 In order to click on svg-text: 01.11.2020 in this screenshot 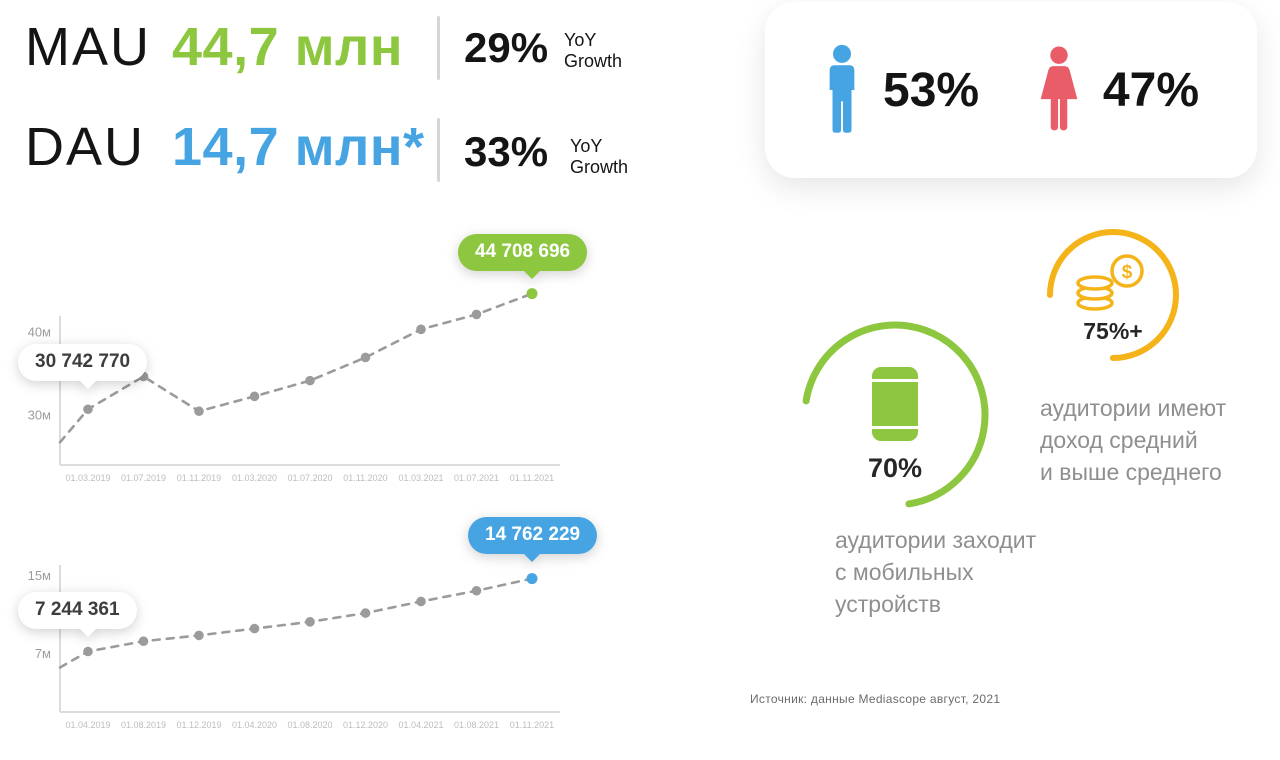, I will do `click(365, 478)`.